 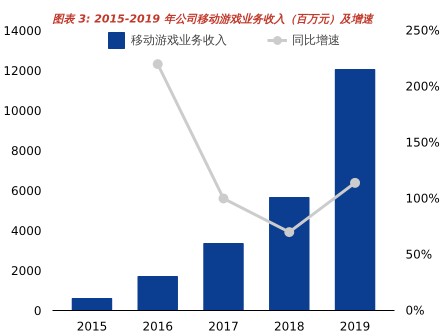 What do you see at coordinates (223, 326) in the screenshot?
I see `x-tick-label: 2017` at bounding box center [223, 326].